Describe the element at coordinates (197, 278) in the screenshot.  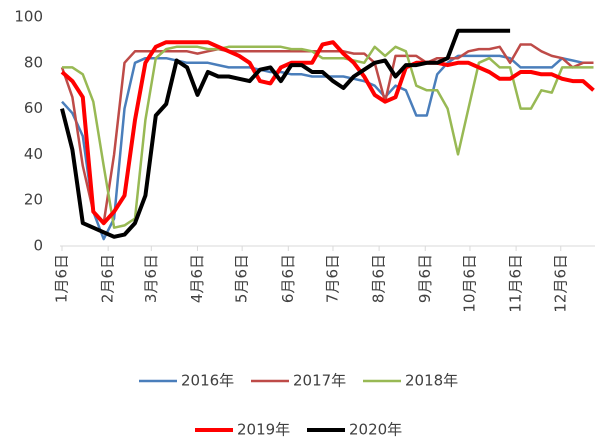
I see `x-tick-label: 4月6日` at that location.